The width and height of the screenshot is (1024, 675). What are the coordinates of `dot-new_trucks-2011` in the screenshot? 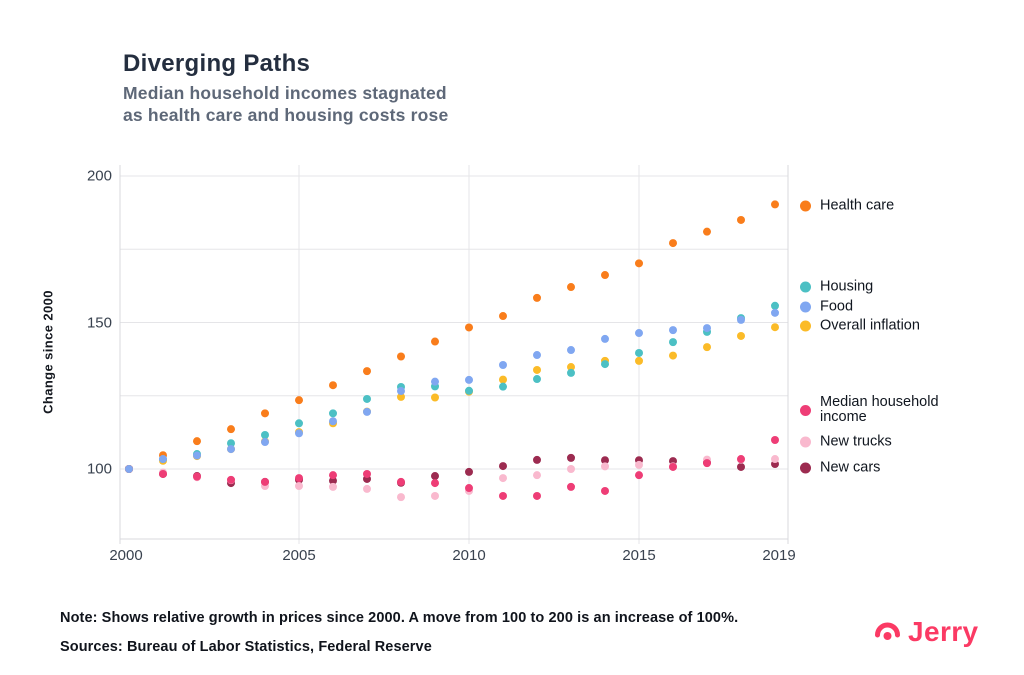 It's located at (503, 478).